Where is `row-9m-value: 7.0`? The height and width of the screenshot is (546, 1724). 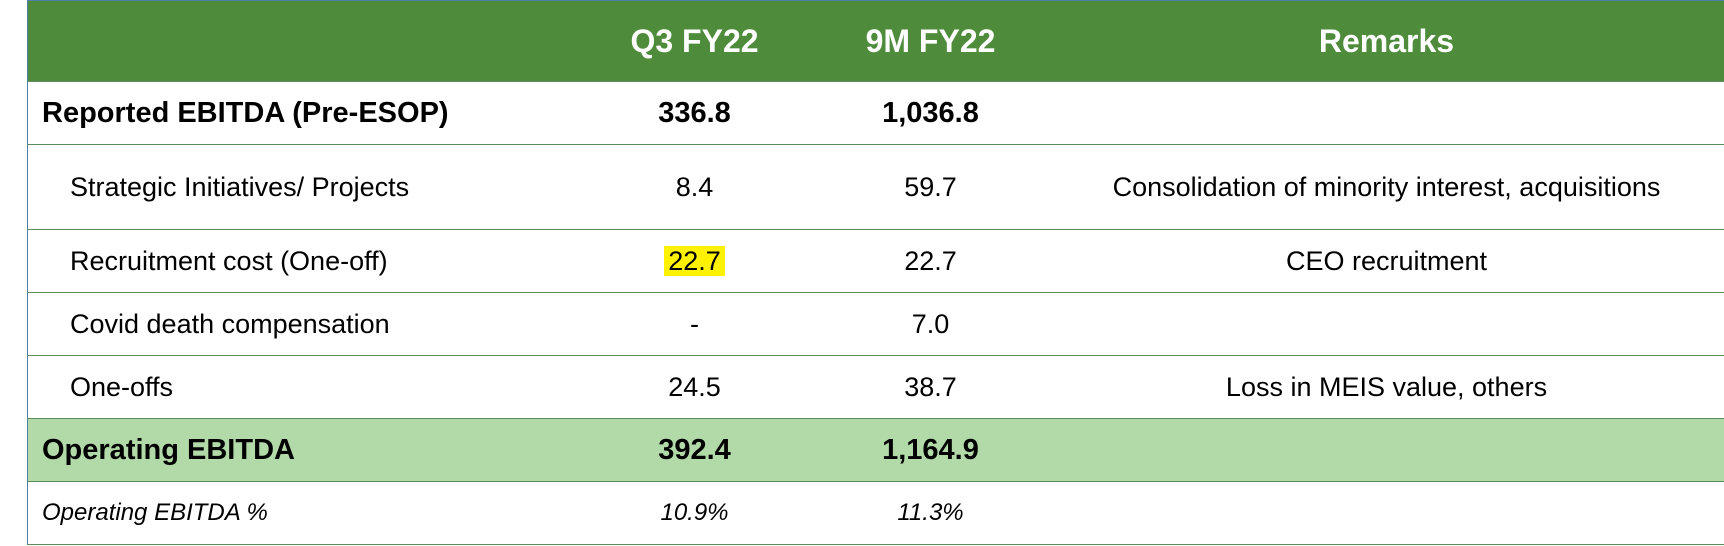
row-9m-value: 7.0 is located at coordinates (930, 324).